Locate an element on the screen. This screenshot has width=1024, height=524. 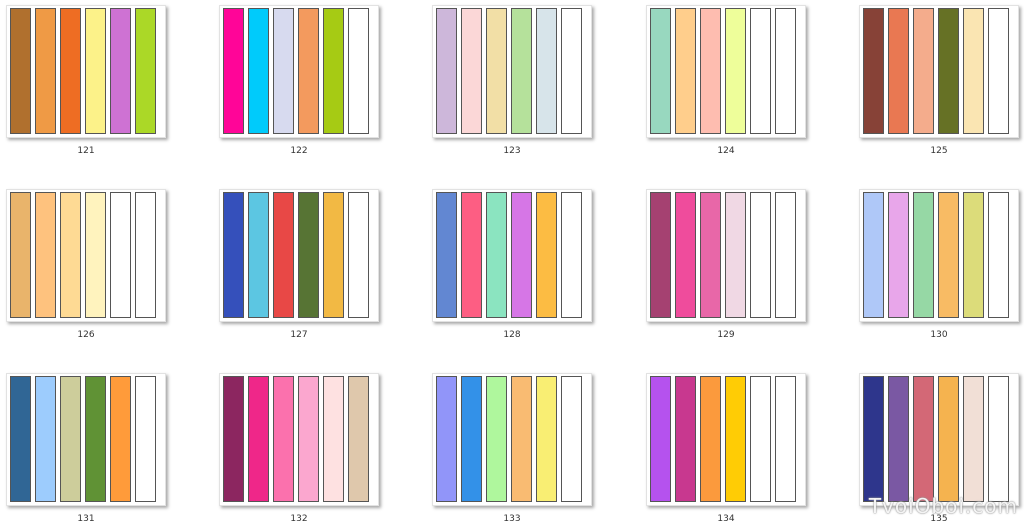
palette-tile: 122 is located at coordinates (307, 80).